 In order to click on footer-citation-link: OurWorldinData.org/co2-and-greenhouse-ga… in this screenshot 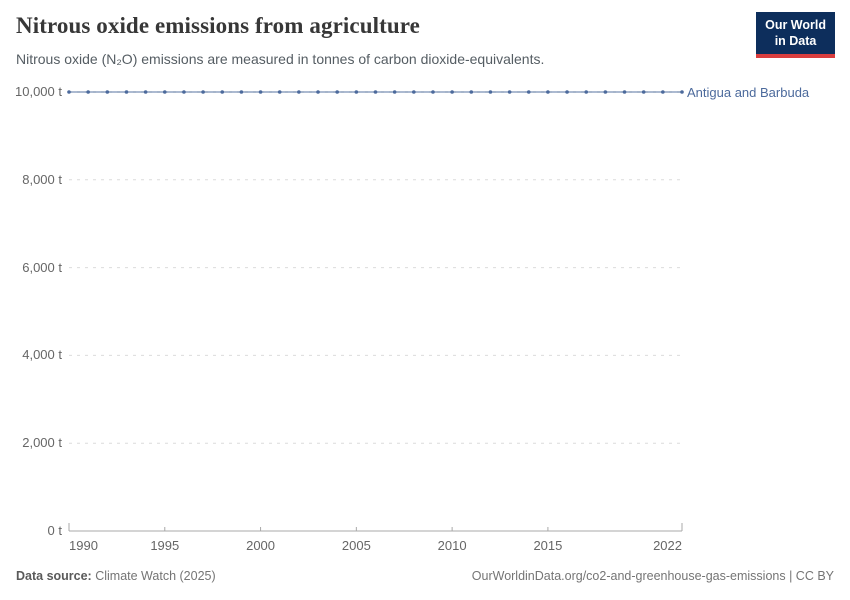, I will do `click(652, 576)`.